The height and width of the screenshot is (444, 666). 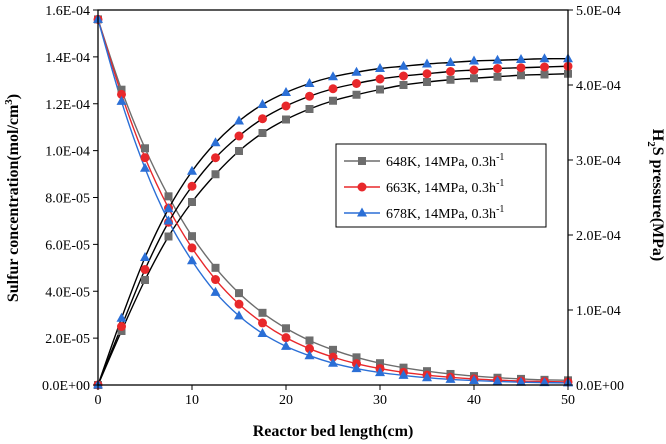 I want to click on y2-tick-label: 3.0E-04, so click(x=598, y=161).